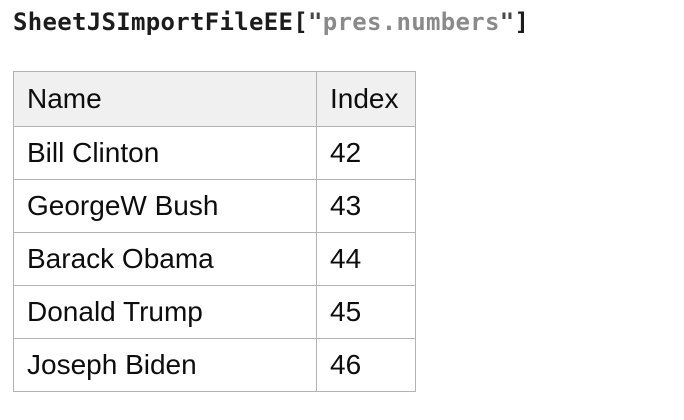 The image size is (684, 420). What do you see at coordinates (165, 365) in the screenshot?
I see `cell-name: Joseph Biden` at bounding box center [165, 365].